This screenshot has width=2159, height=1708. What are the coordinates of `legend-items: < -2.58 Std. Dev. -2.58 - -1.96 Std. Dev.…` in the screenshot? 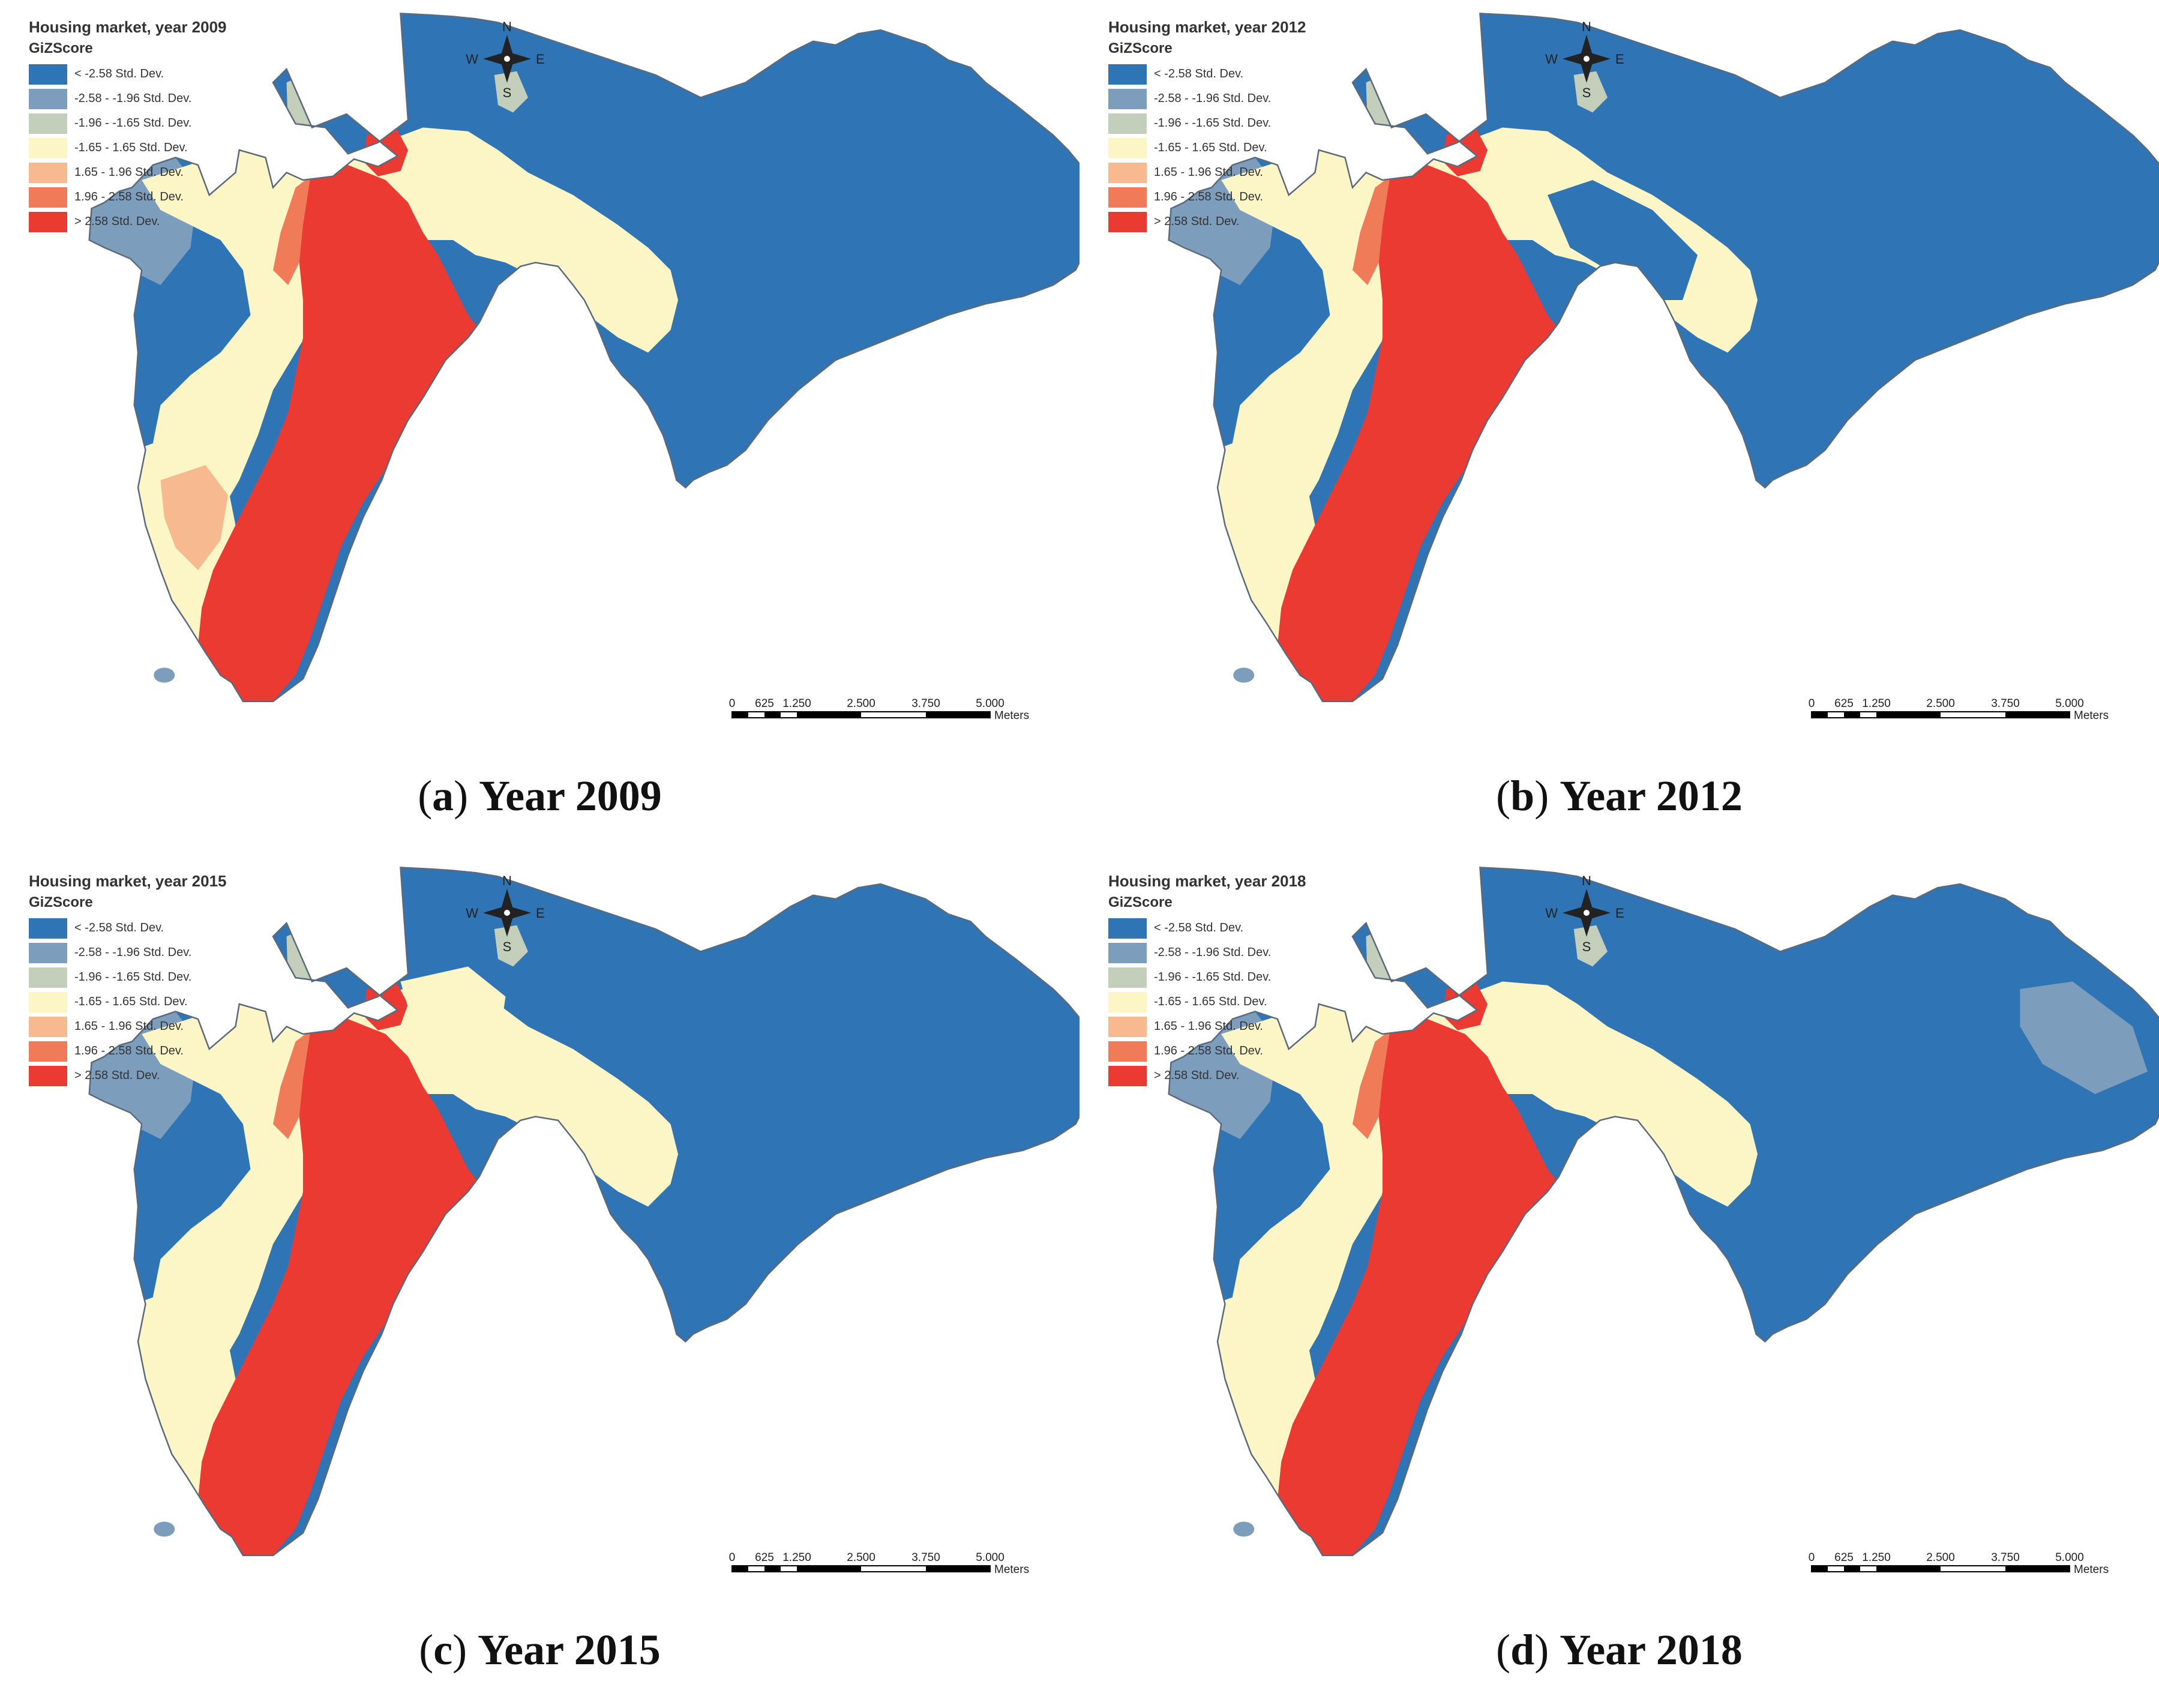 It's located at (1207, 1002).